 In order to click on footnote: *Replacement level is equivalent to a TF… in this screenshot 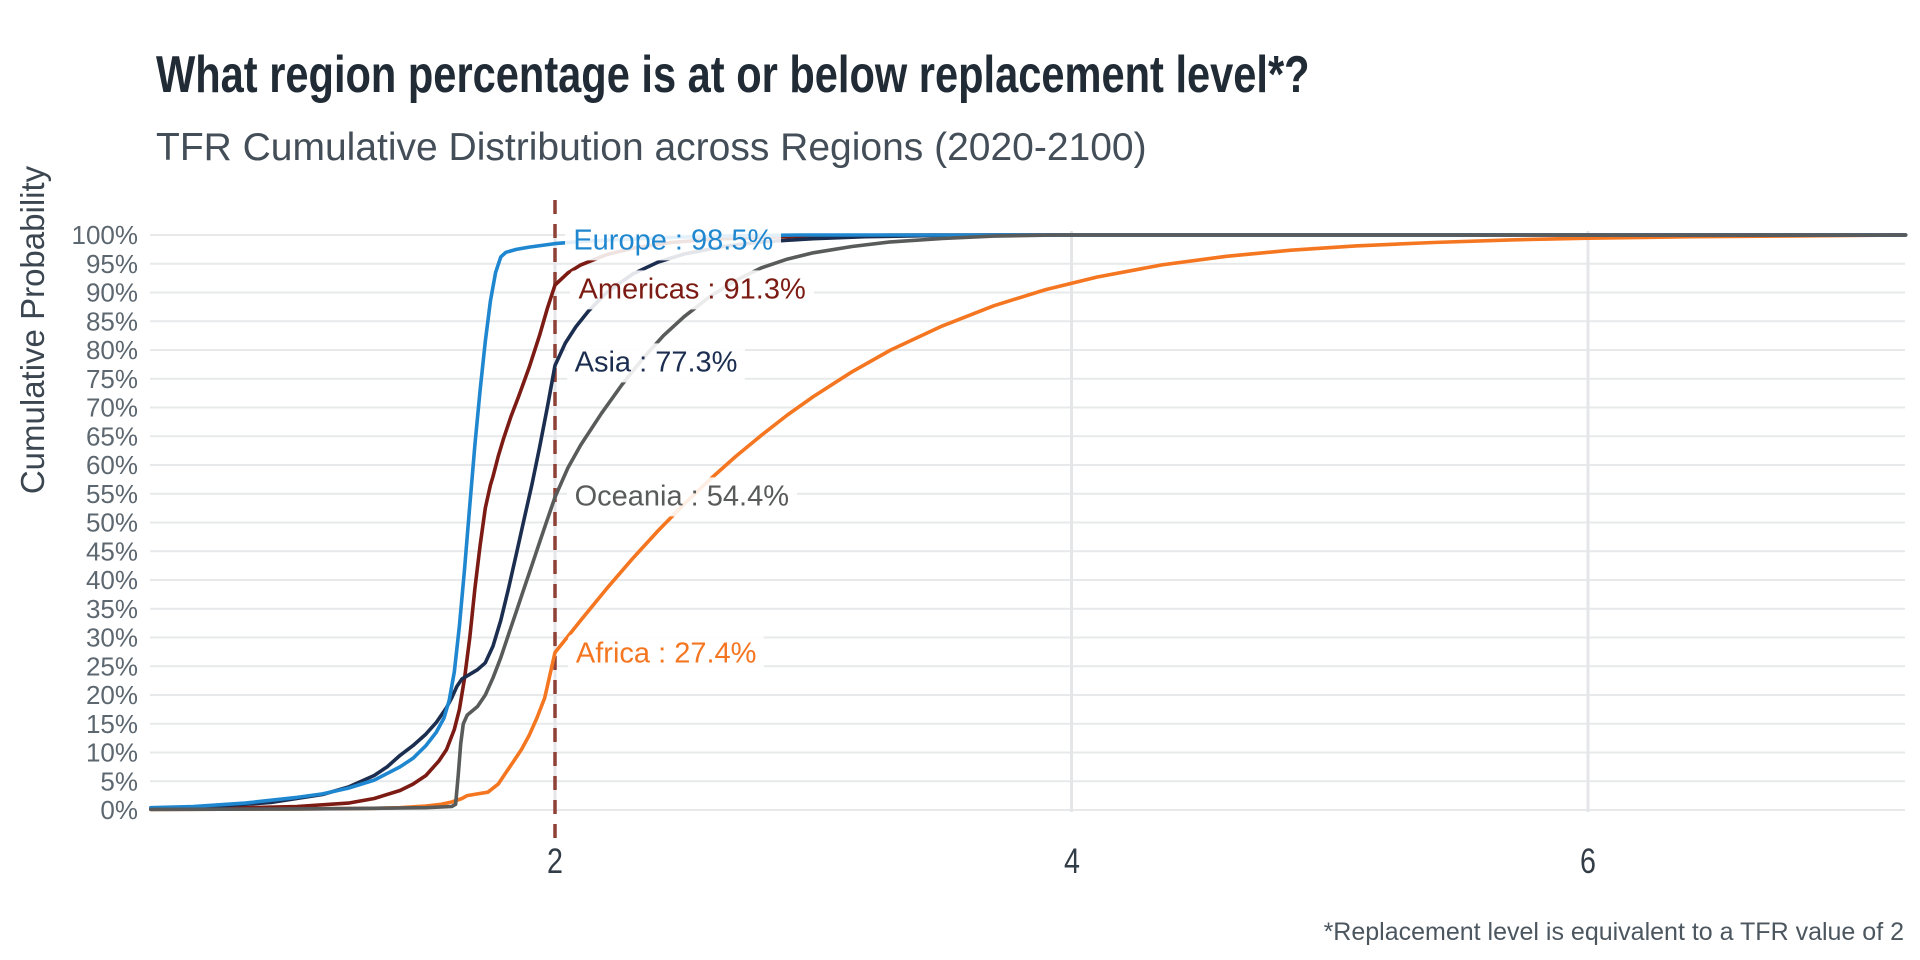, I will do `click(1613, 932)`.